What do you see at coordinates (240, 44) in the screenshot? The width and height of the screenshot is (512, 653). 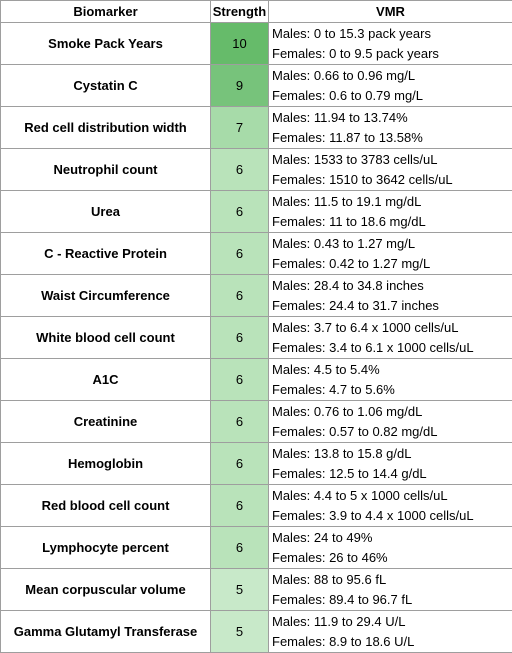 I see `strength-cell: 10` at bounding box center [240, 44].